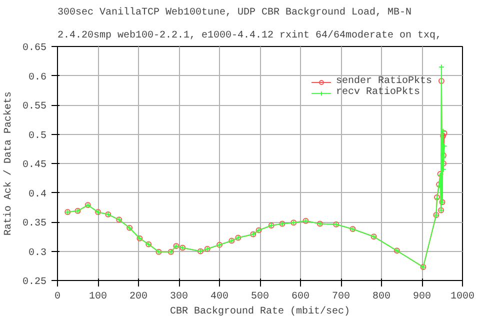  Describe the element at coordinates (37, 194) in the screenshot. I see `y-tick-label: 0.4` at that location.